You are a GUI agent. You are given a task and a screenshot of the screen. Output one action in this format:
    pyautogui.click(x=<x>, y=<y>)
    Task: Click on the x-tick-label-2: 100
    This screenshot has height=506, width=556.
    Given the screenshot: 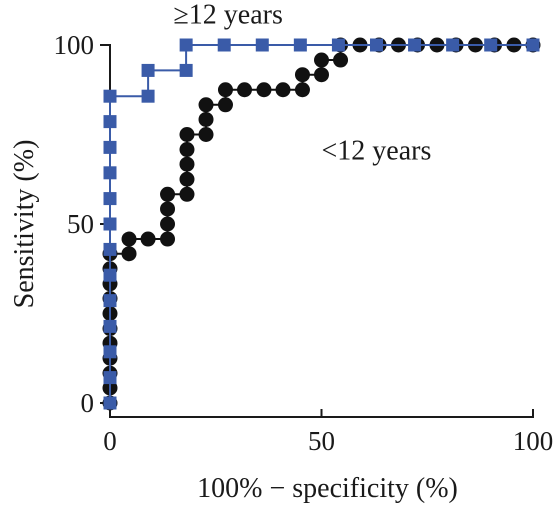 What is the action you would take?
    pyautogui.click(x=533, y=441)
    